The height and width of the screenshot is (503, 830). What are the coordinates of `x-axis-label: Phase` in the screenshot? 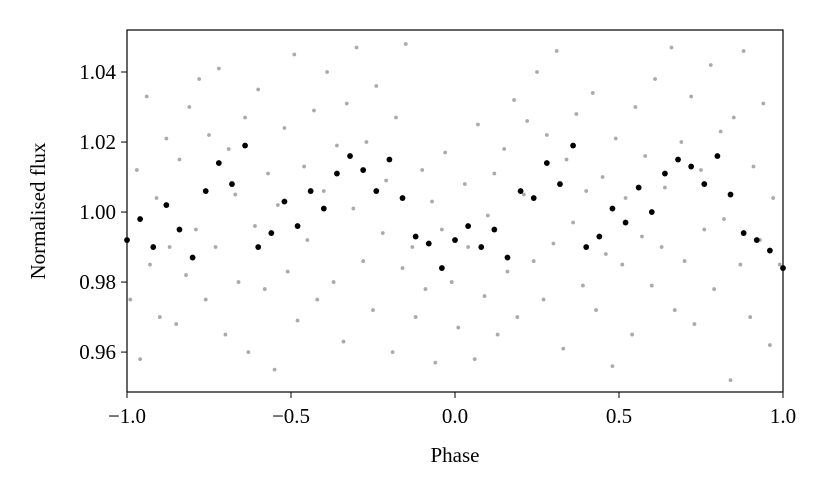 It's located at (455, 455).